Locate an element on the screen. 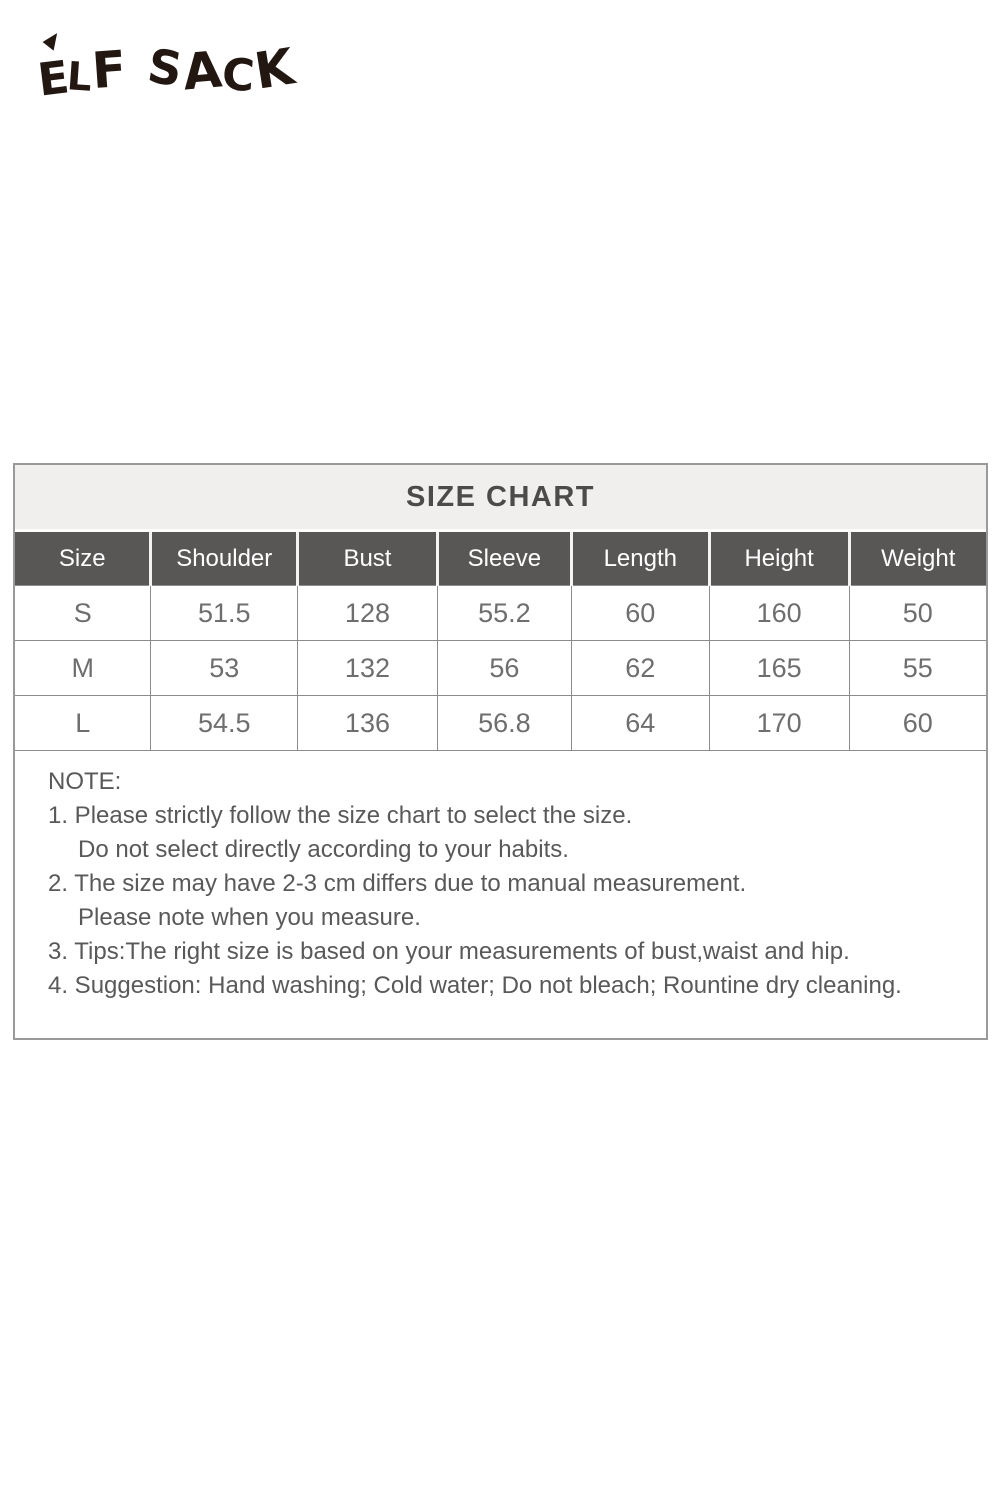  cell-bust: 136 is located at coordinates (367, 723).